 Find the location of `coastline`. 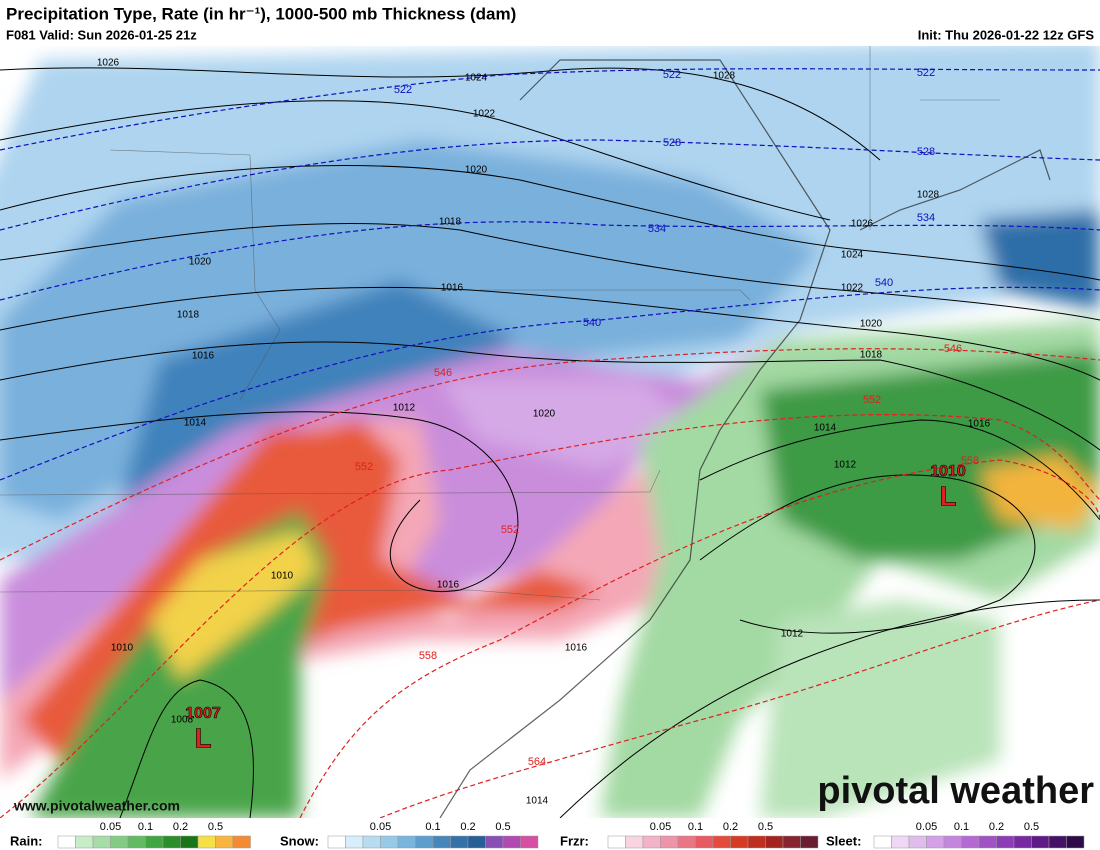

coastline is located at coordinates (955, 190).